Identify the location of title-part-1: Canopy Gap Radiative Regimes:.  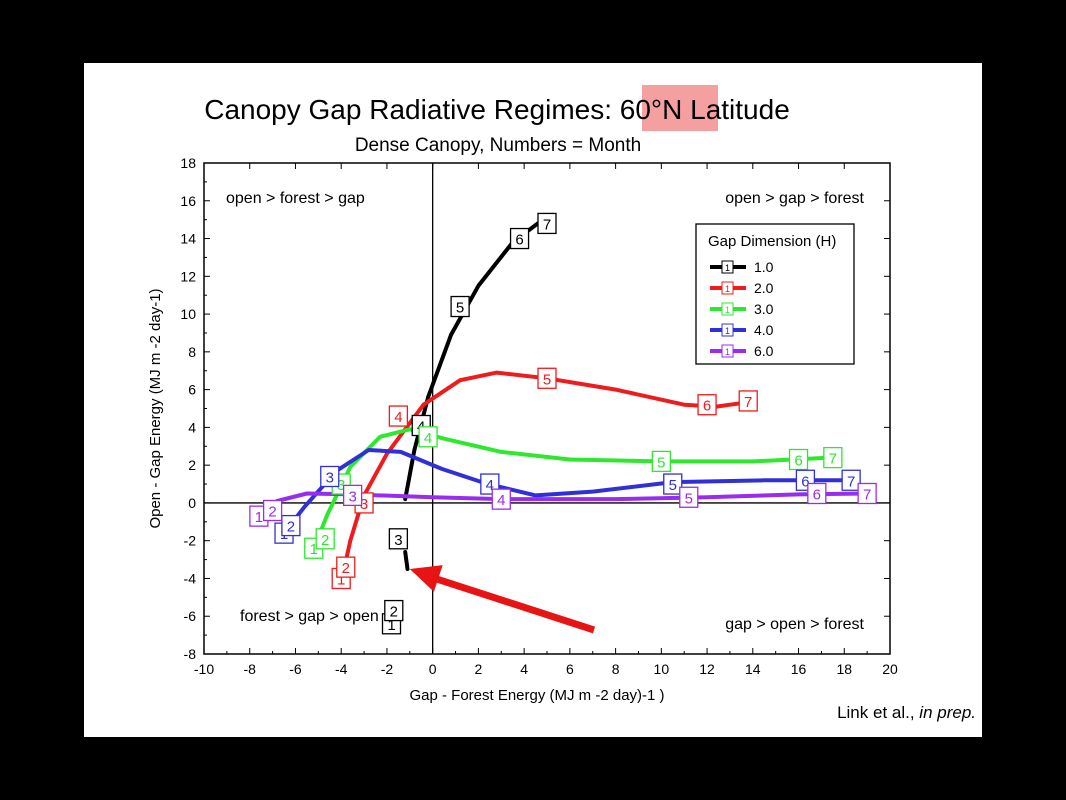
(412, 109).